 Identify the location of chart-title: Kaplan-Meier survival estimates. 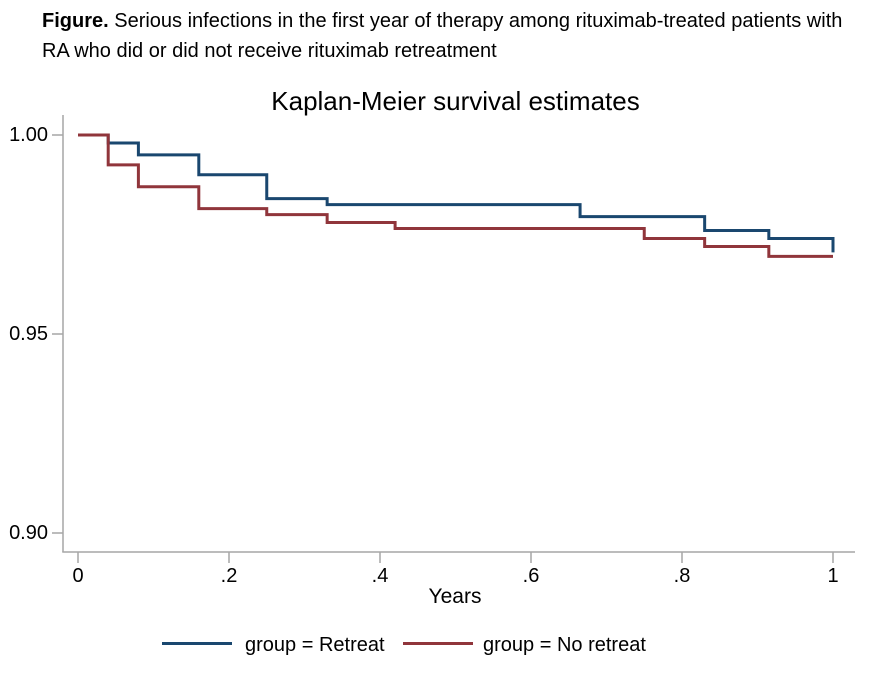
(455, 101).